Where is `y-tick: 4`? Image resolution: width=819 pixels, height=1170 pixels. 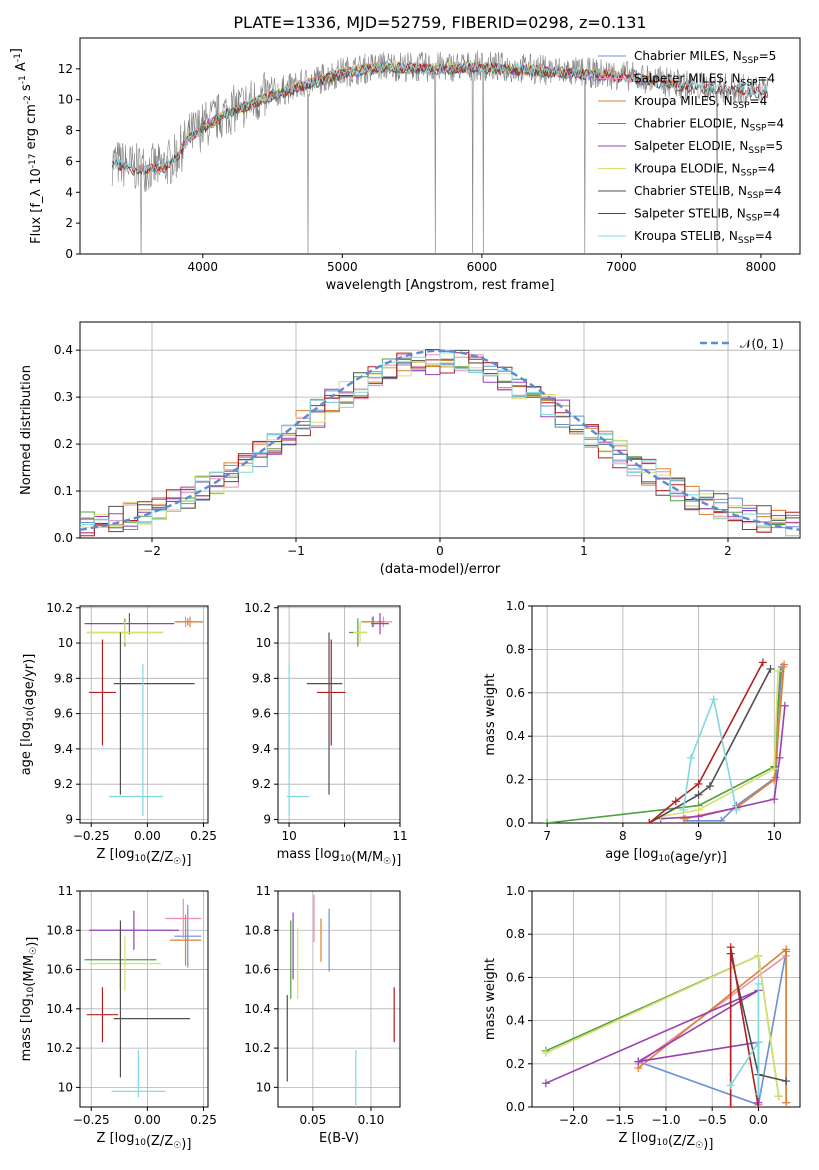 y-tick: 4 is located at coordinates (72, 192).